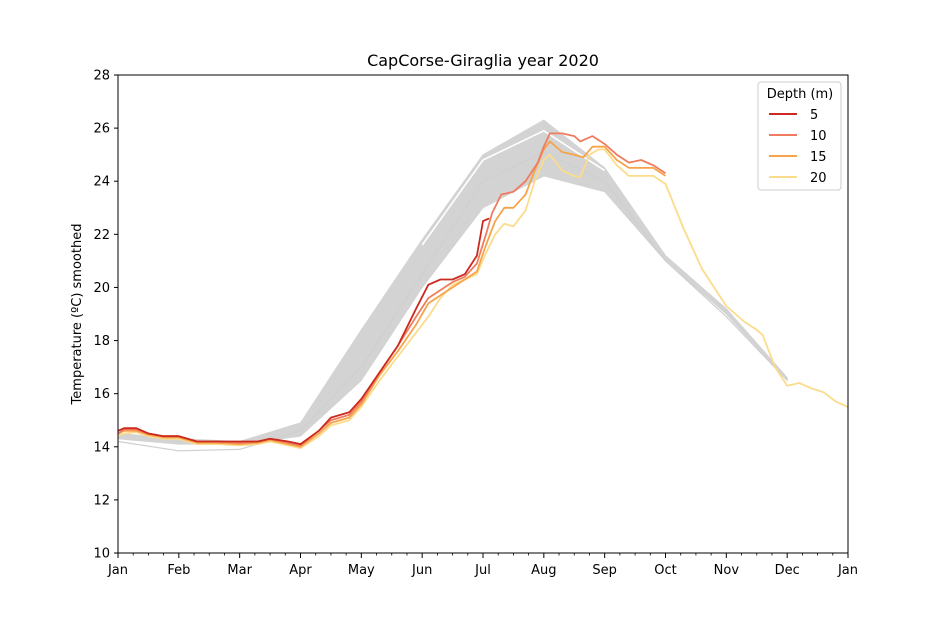 The height and width of the screenshot is (622, 942). What do you see at coordinates (604, 570) in the screenshot?
I see `x-tick-label: Sep` at bounding box center [604, 570].